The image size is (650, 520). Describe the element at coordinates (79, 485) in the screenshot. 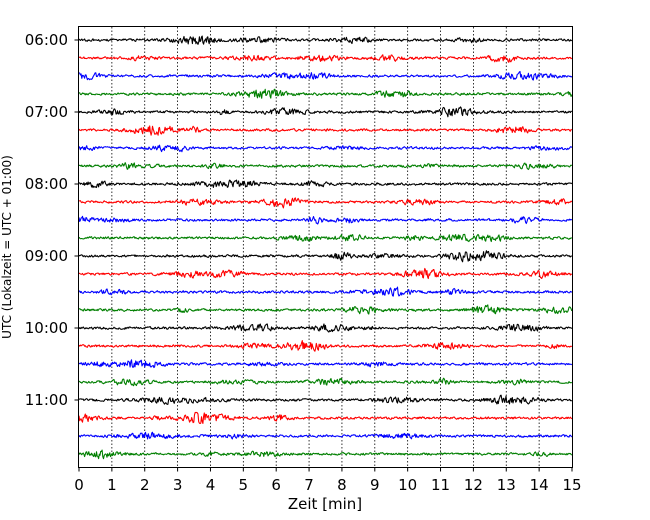

I see `x-tick-label: 0` at that location.